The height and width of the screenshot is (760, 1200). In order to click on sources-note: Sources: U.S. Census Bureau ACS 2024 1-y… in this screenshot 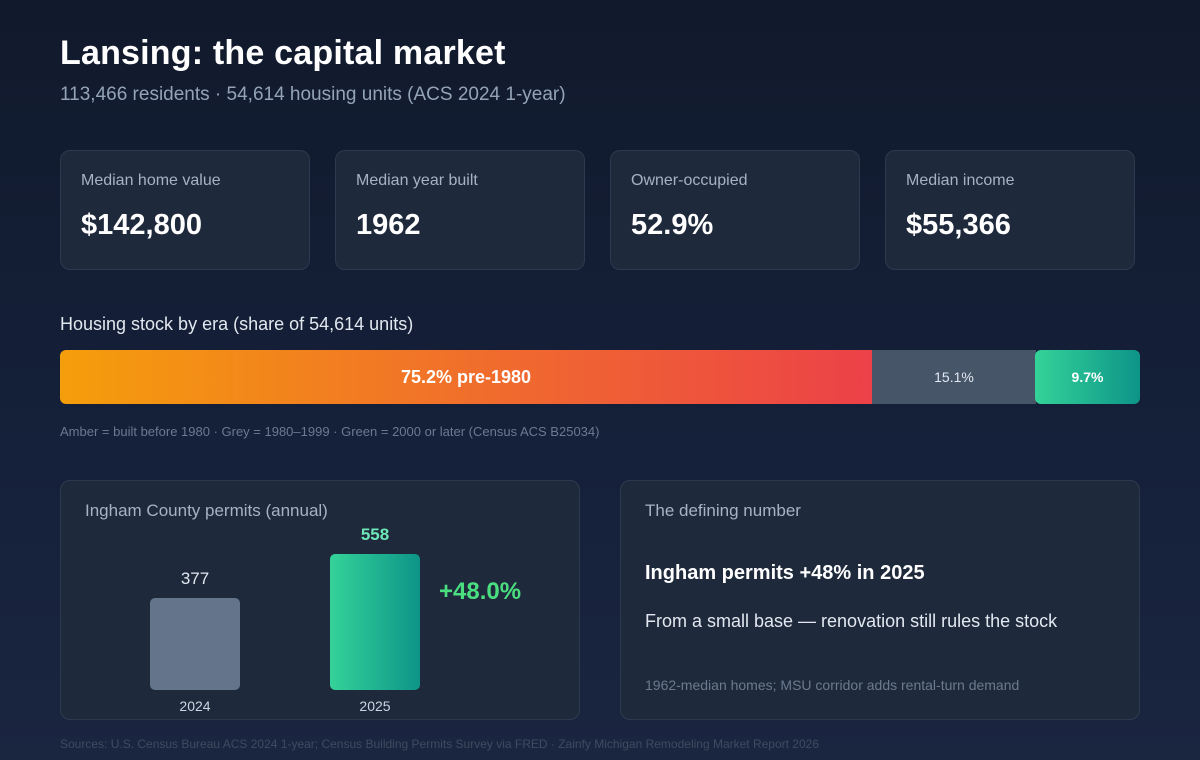, I will do `click(440, 744)`.